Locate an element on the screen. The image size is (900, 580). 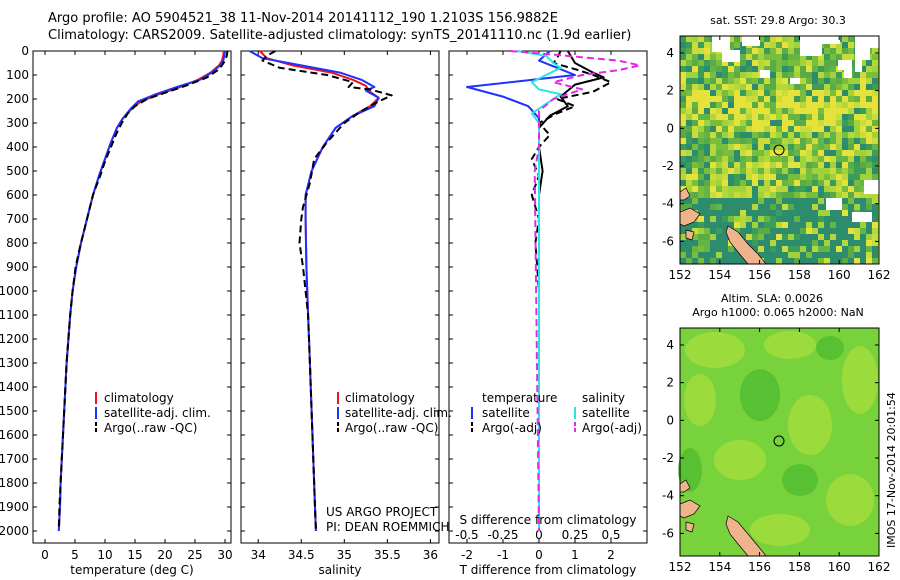
salinity-legend-satellite: satellite-adj. clim. is located at coordinates (398, 413).